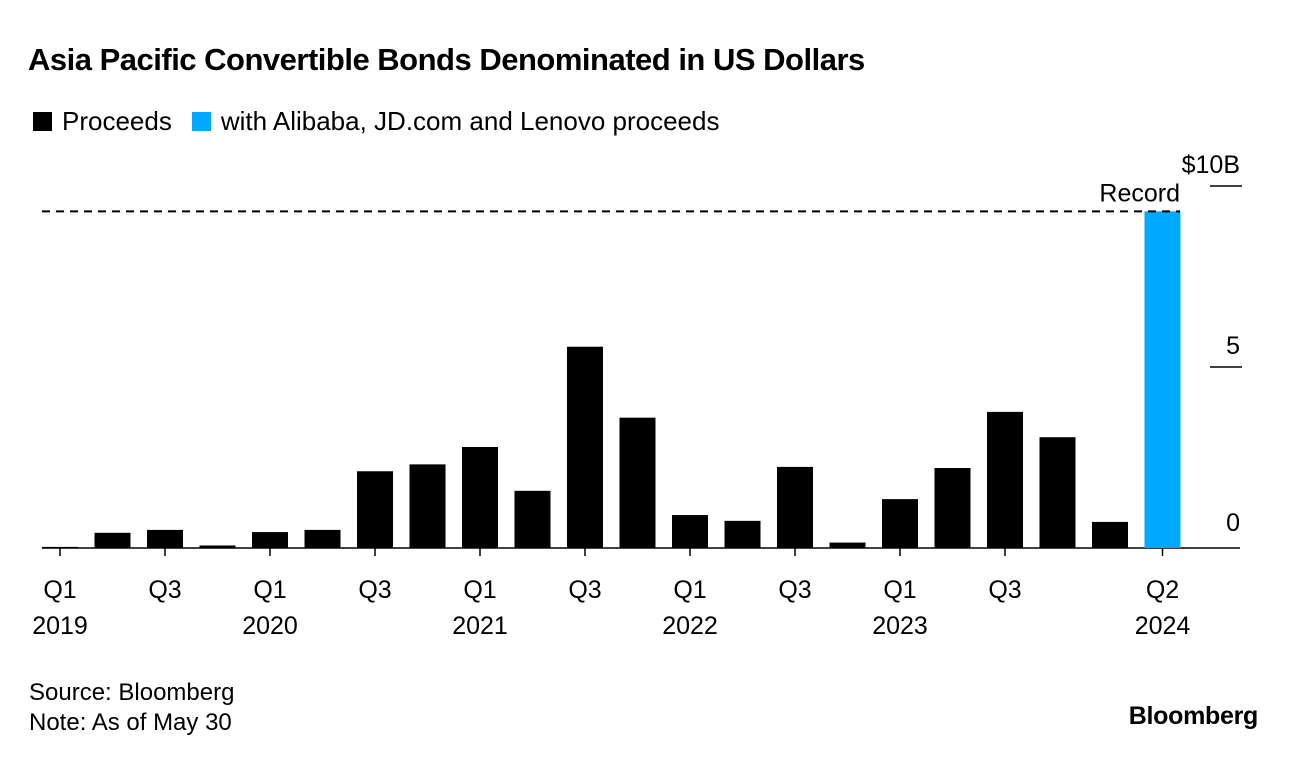 The height and width of the screenshot is (762, 1296). What do you see at coordinates (60, 547) in the screenshot?
I see `bar-q1-2019` at bounding box center [60, 547].